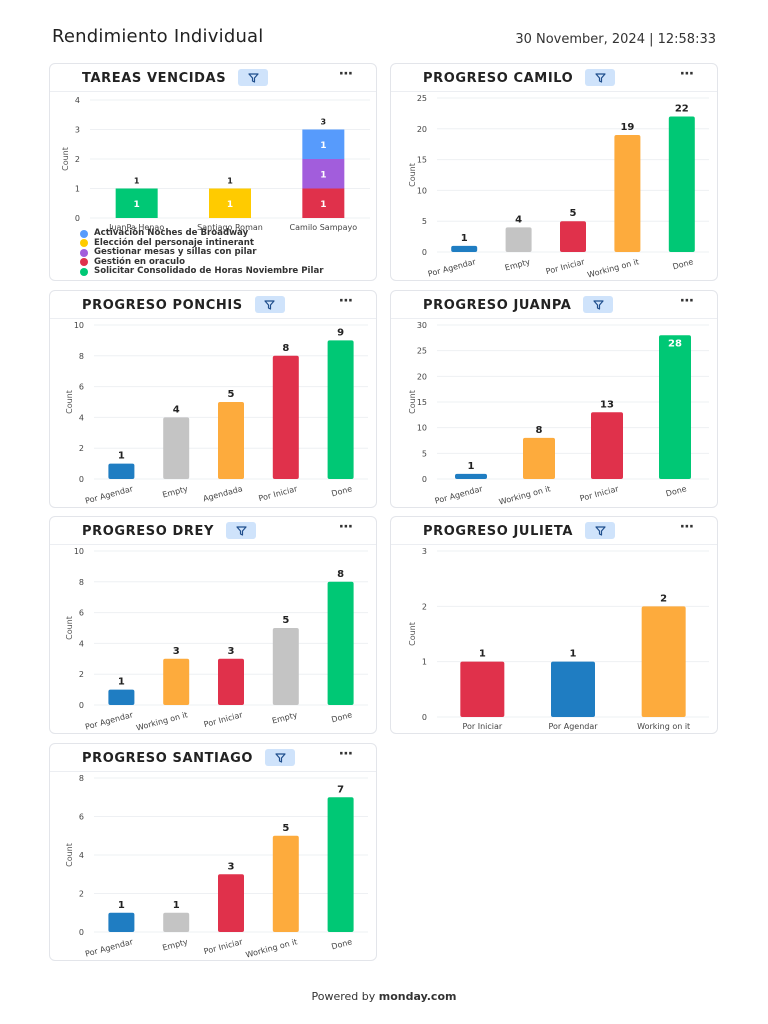 Image resolution: width=768 pixels, height=1024 pixels. What do you see at coordinates (676, 491) in the screenshot?
I see `x-tick-label: Done` at bounding box center [676, 491].